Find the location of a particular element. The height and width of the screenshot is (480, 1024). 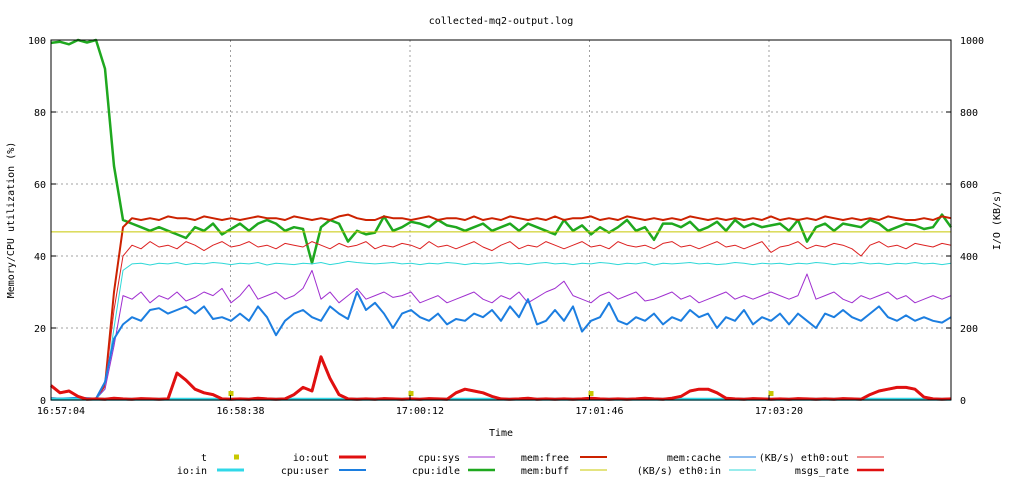

x-tick-label: 17:00:12 is located at coordinates (420, 411).